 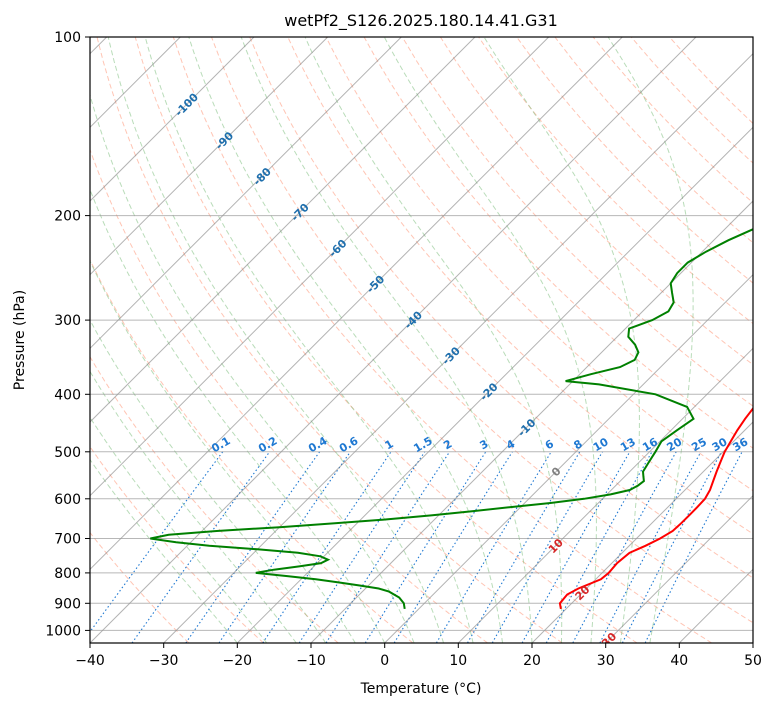 What do you see at coordinates (262, 176) in the screenshot?
I see `isotherm-label: -80` at bounding box center [262, 176].